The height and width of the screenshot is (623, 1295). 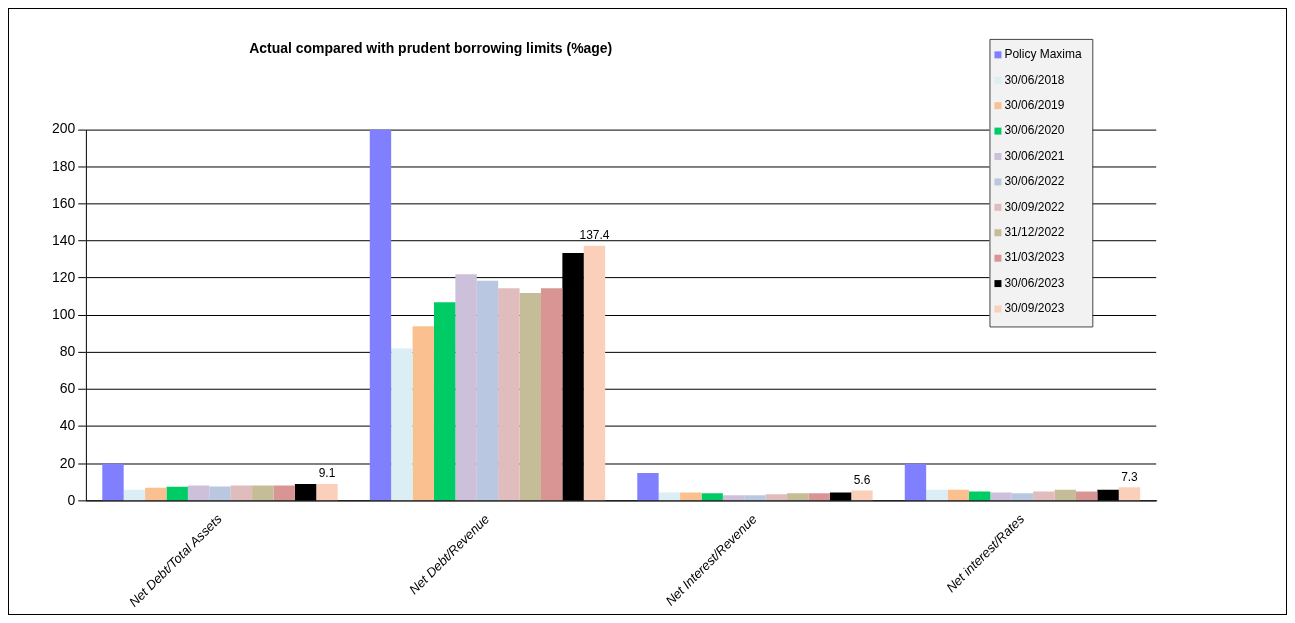 What do you see at coordinates (1034, 282) in the screenshot?
I see `legend-label: 30/06/2023` at bounding box center [1034, 282].